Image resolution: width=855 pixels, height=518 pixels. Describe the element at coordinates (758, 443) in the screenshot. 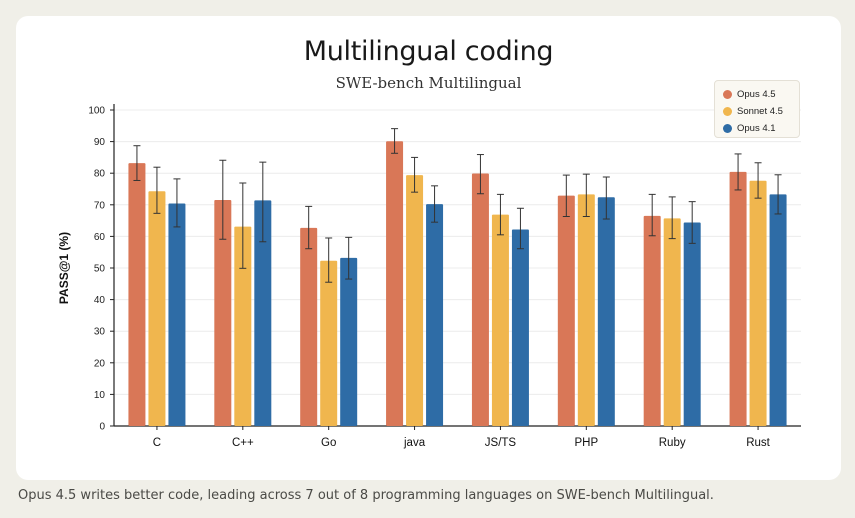

I see `x-tick-label-rust: Rust` at that location.